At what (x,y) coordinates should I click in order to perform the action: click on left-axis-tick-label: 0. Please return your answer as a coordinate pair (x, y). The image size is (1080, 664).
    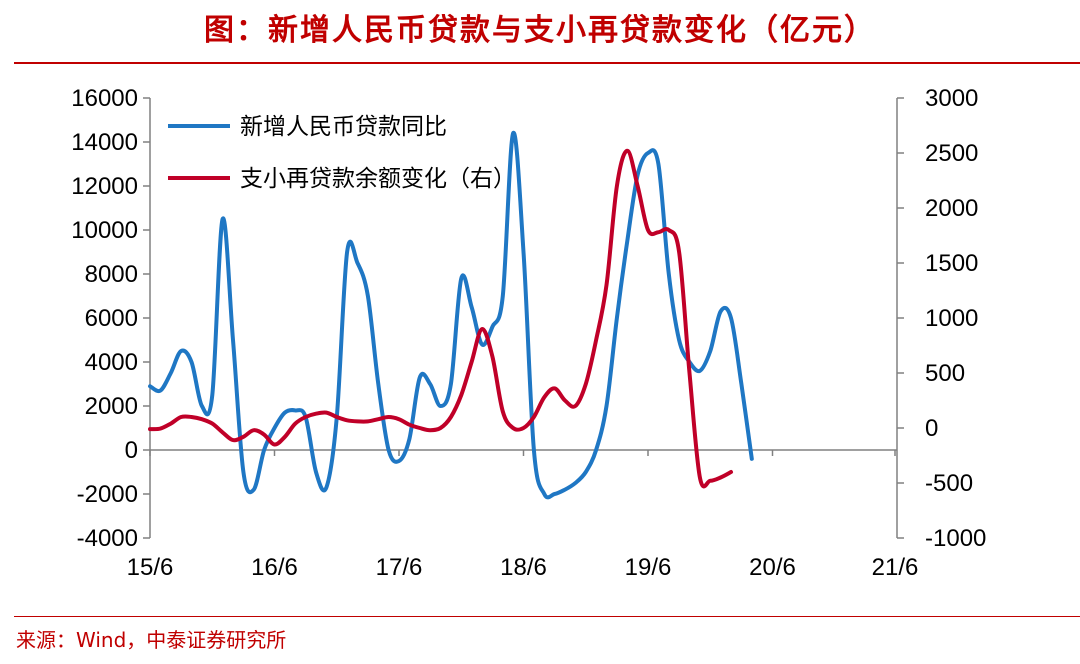
    Looking at the image, I should click on (131, 450).